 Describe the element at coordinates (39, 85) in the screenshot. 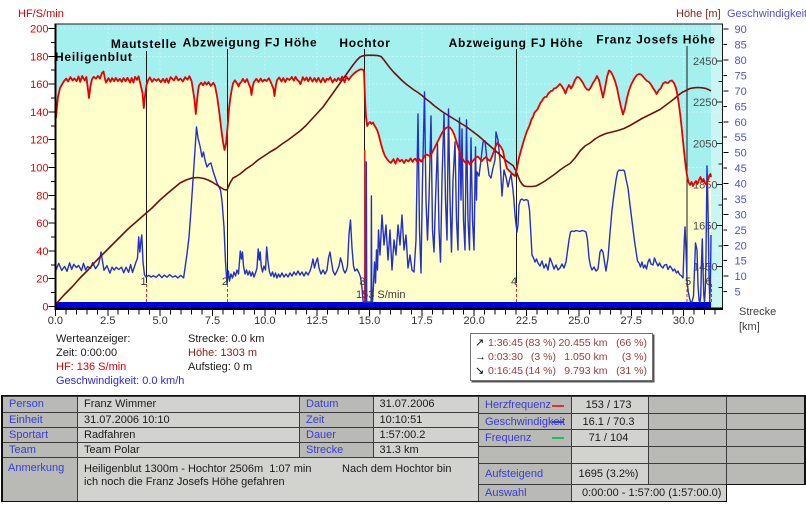

I see `svg-text: 160` at that location.